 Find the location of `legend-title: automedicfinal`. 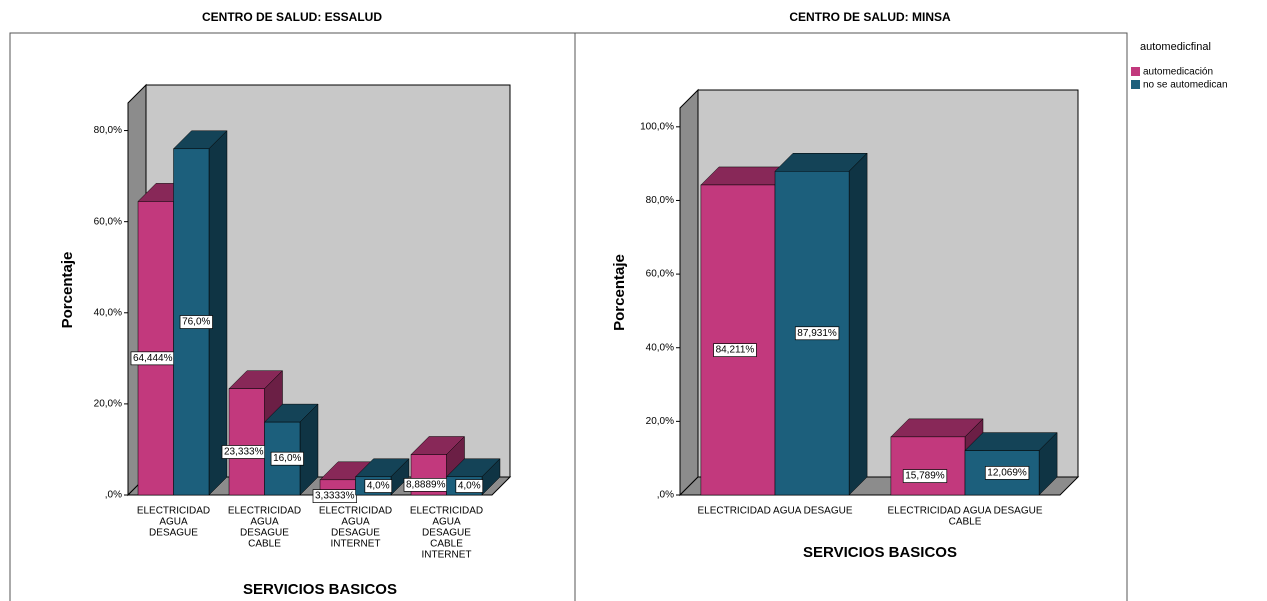

legend-title: automedicfinal is located at coordinates (1175, 47).